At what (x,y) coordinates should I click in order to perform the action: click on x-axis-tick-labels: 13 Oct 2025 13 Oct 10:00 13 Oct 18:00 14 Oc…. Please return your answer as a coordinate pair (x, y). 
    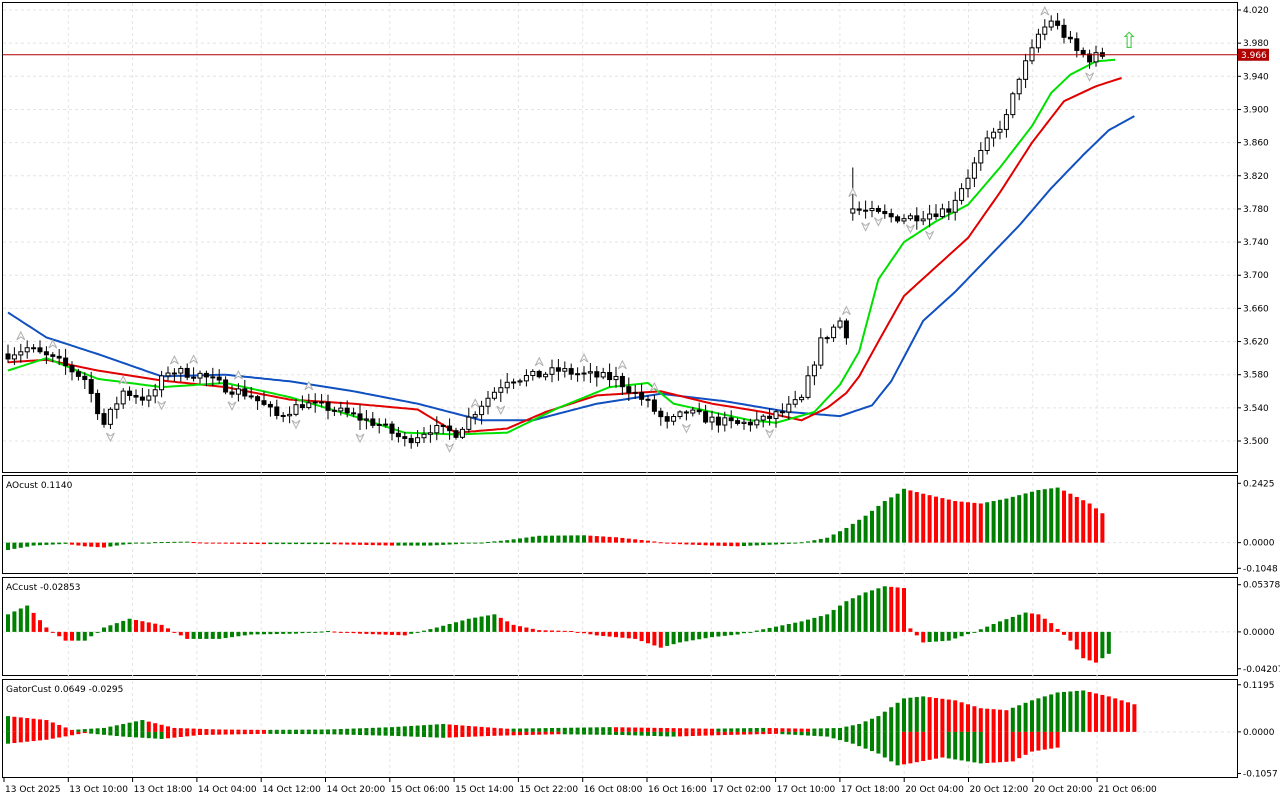
    Looking at the image, I should click on (580, 786).